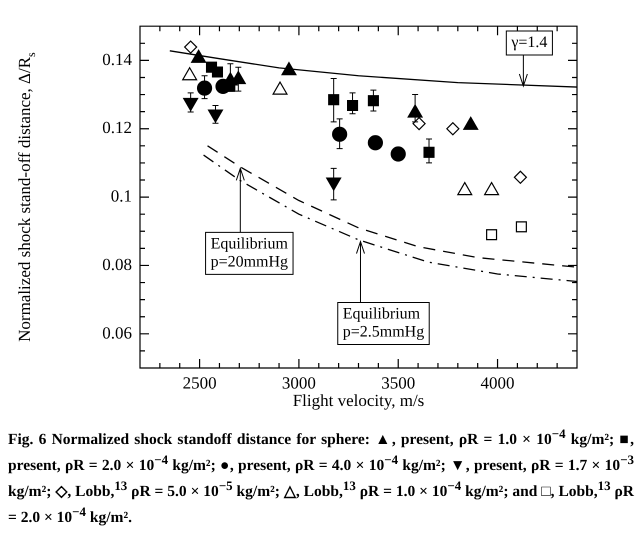 This screenshot has width=642, height=551. I want to click on x-tick-label: 2500, so click(199, 383).